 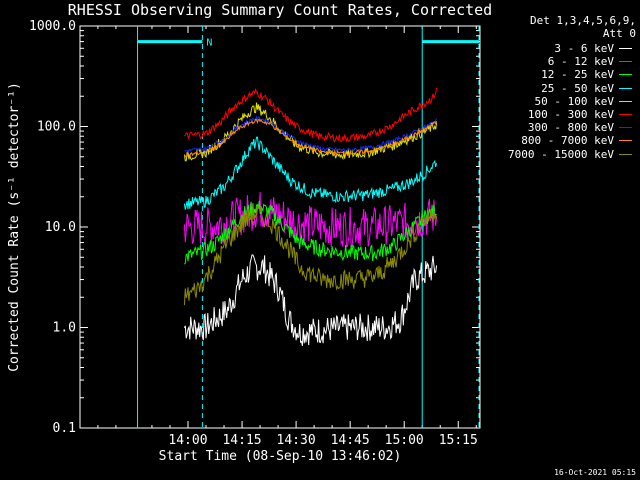 I want to click on legend-item: 25 - 50 keV, so click(x=551, y=88).